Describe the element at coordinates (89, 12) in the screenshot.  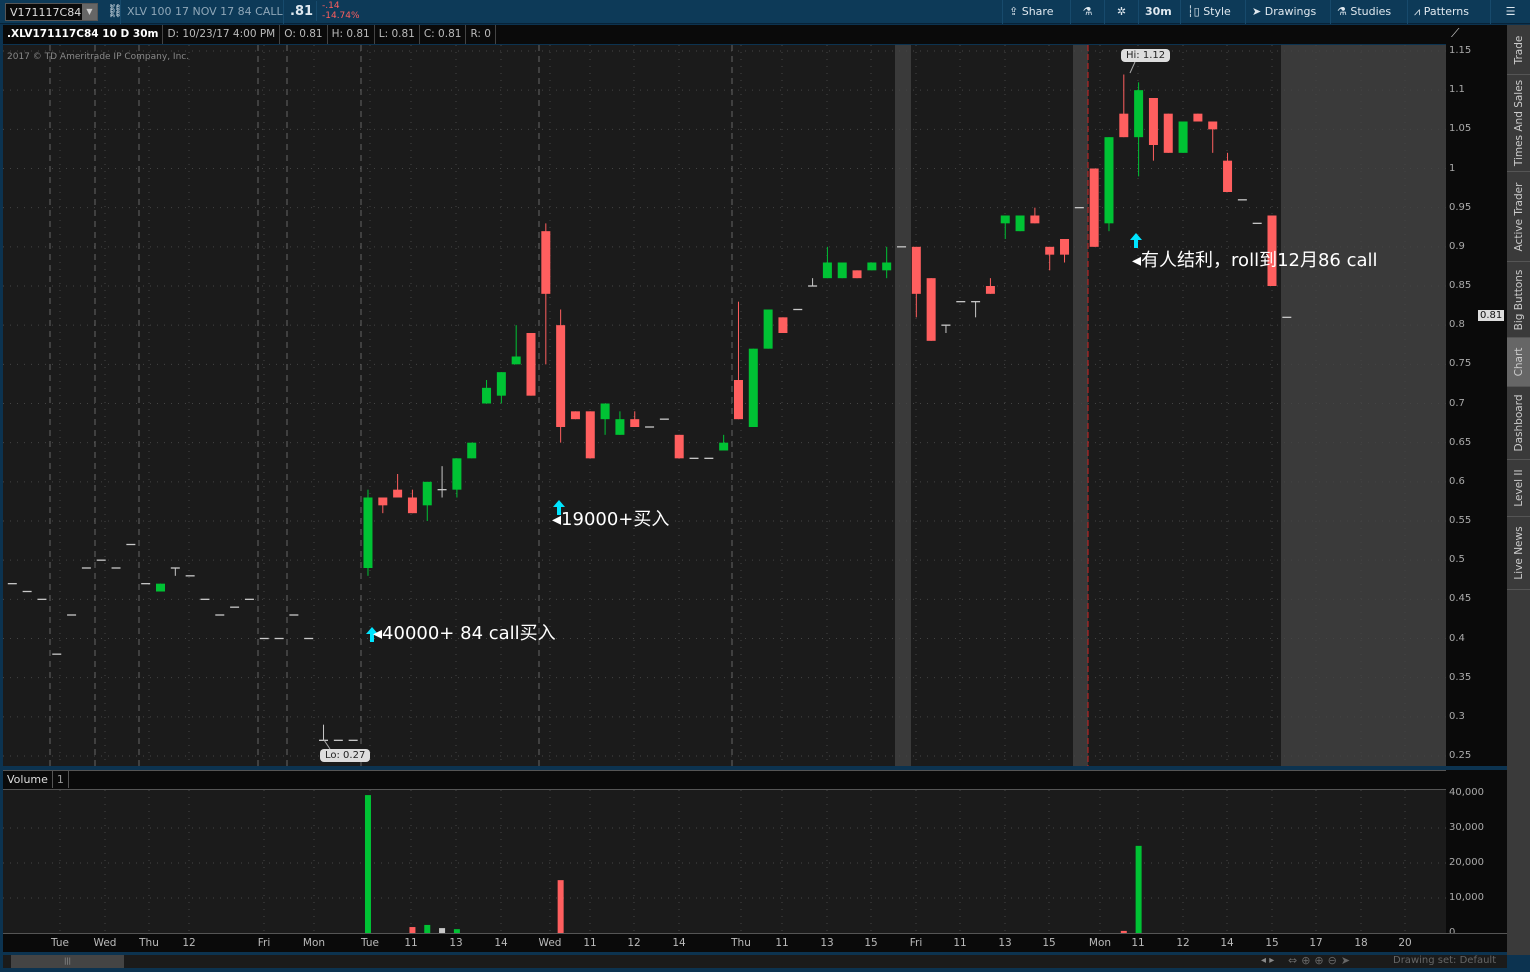
I see `symbol-dropdown-chevron-icon: ▼` at that location.